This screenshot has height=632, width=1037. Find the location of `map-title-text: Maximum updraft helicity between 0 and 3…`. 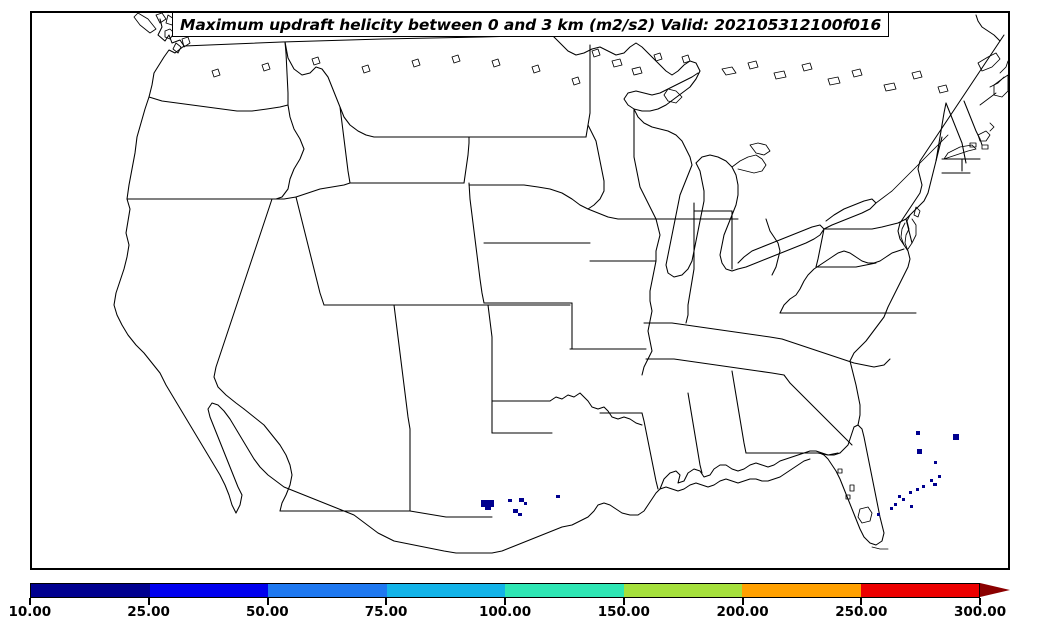

map-title-text: Maximum updraft helicity between 0 and 3… is located at coordinates (531, 24).